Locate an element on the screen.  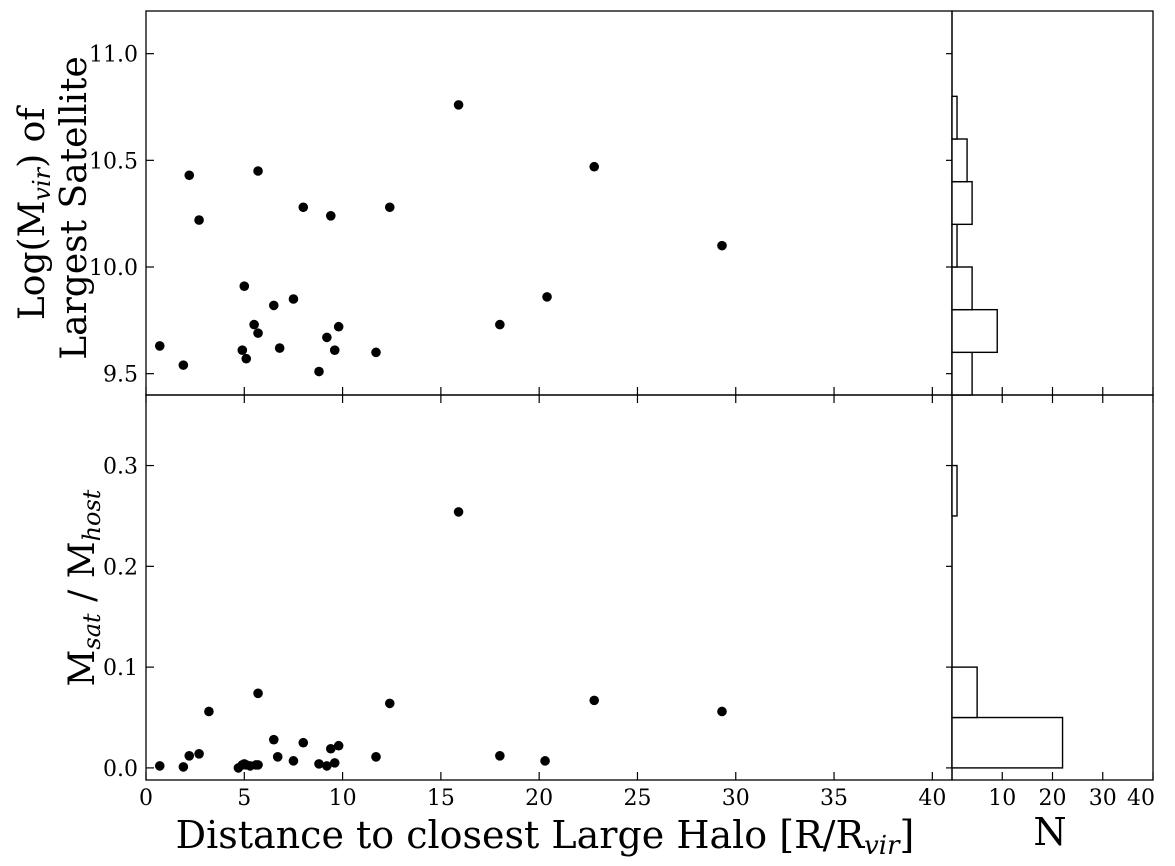
bottom-ylabel-part-1: M is located at coordinates (82, 668).